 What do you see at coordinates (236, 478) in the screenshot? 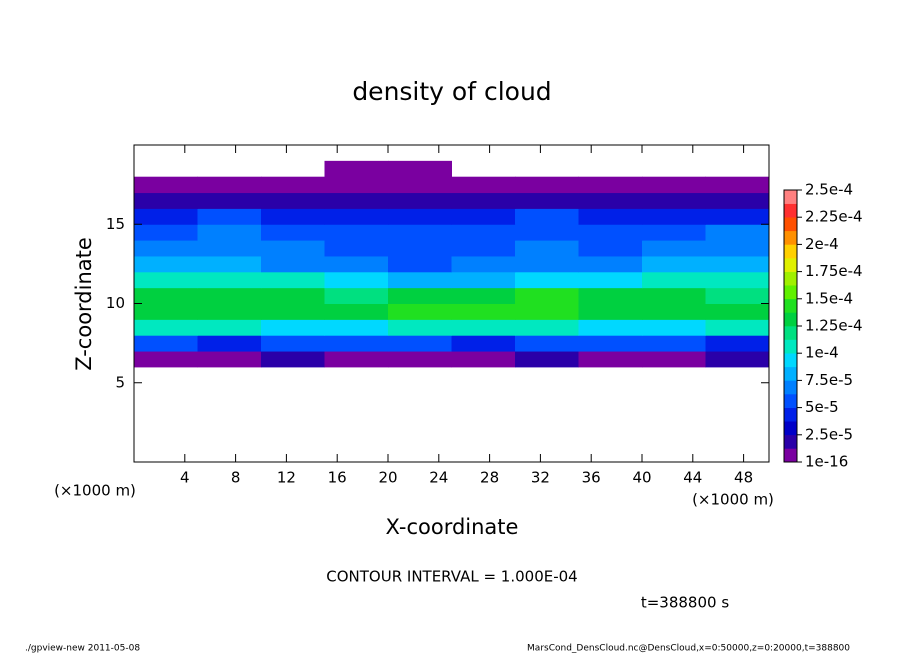
I see `x-tick-label: 8` at bounding box center [236, 478].